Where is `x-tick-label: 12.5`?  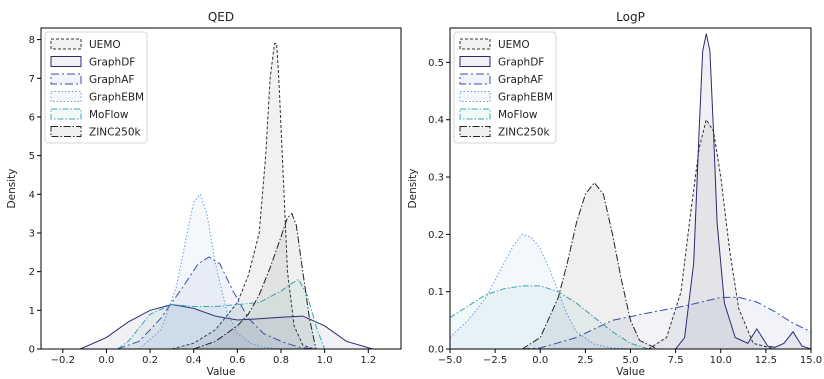
x-tick-label: 12.5 is located at coordinates (766, 360).